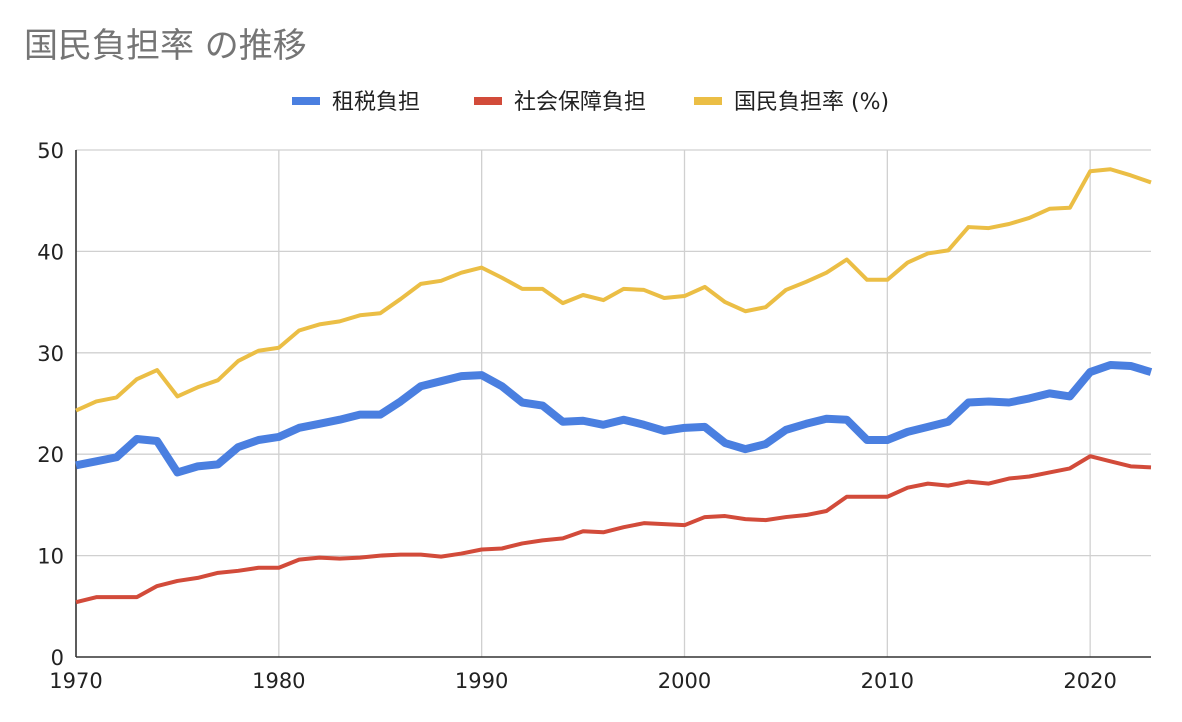  I want to click on chart-title: 国民負担率 の推移, so click(165, 46).